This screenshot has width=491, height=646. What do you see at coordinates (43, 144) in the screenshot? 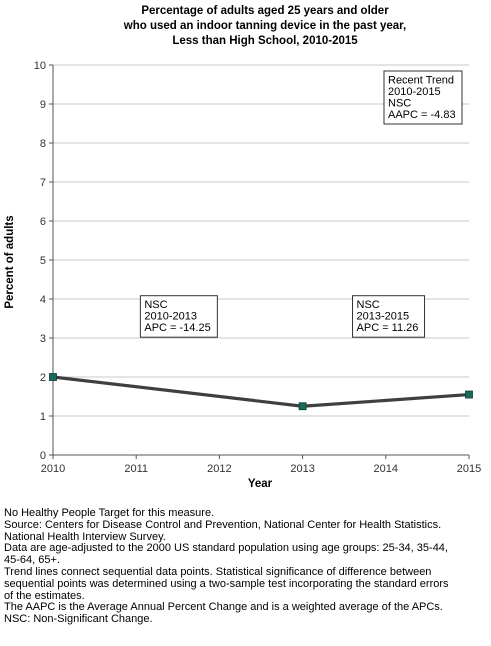
I see `y-tick-label: 8` at bounding box center [43, 144].